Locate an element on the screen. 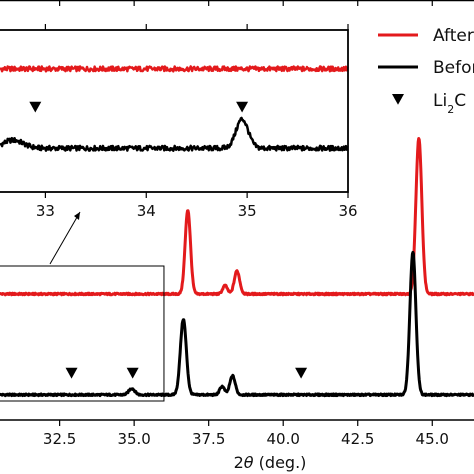  x-tick-label: 40.0 is located at coordinates (283, 439).